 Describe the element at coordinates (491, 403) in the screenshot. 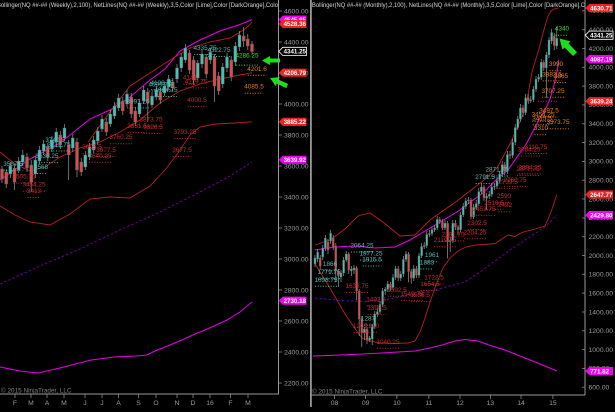

I see `svg-text: 13` at that location.